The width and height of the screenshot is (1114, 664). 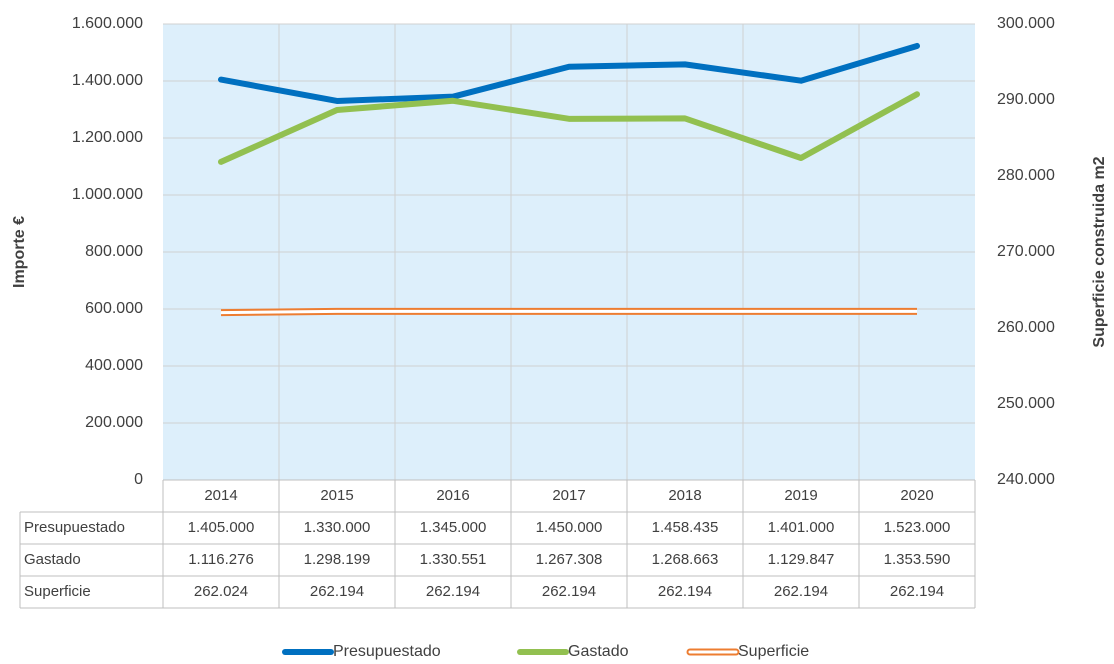 I want to click on y2-tick-label: 300.000, so click(x=1026, y=23).